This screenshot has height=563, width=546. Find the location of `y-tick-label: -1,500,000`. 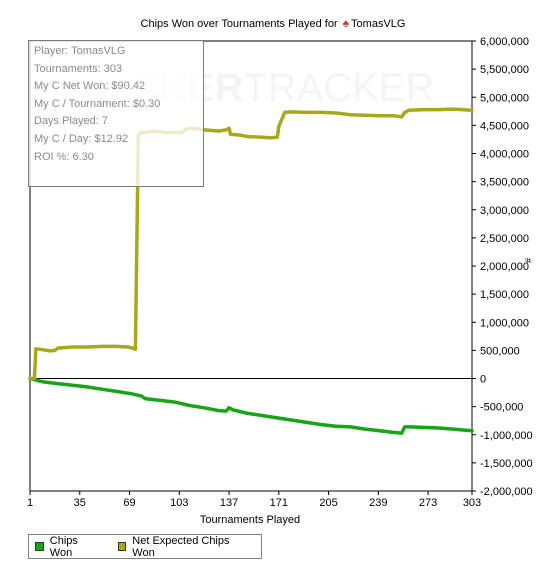

y-tick-label: -1,500,000 is located at coordinates (506, 464).